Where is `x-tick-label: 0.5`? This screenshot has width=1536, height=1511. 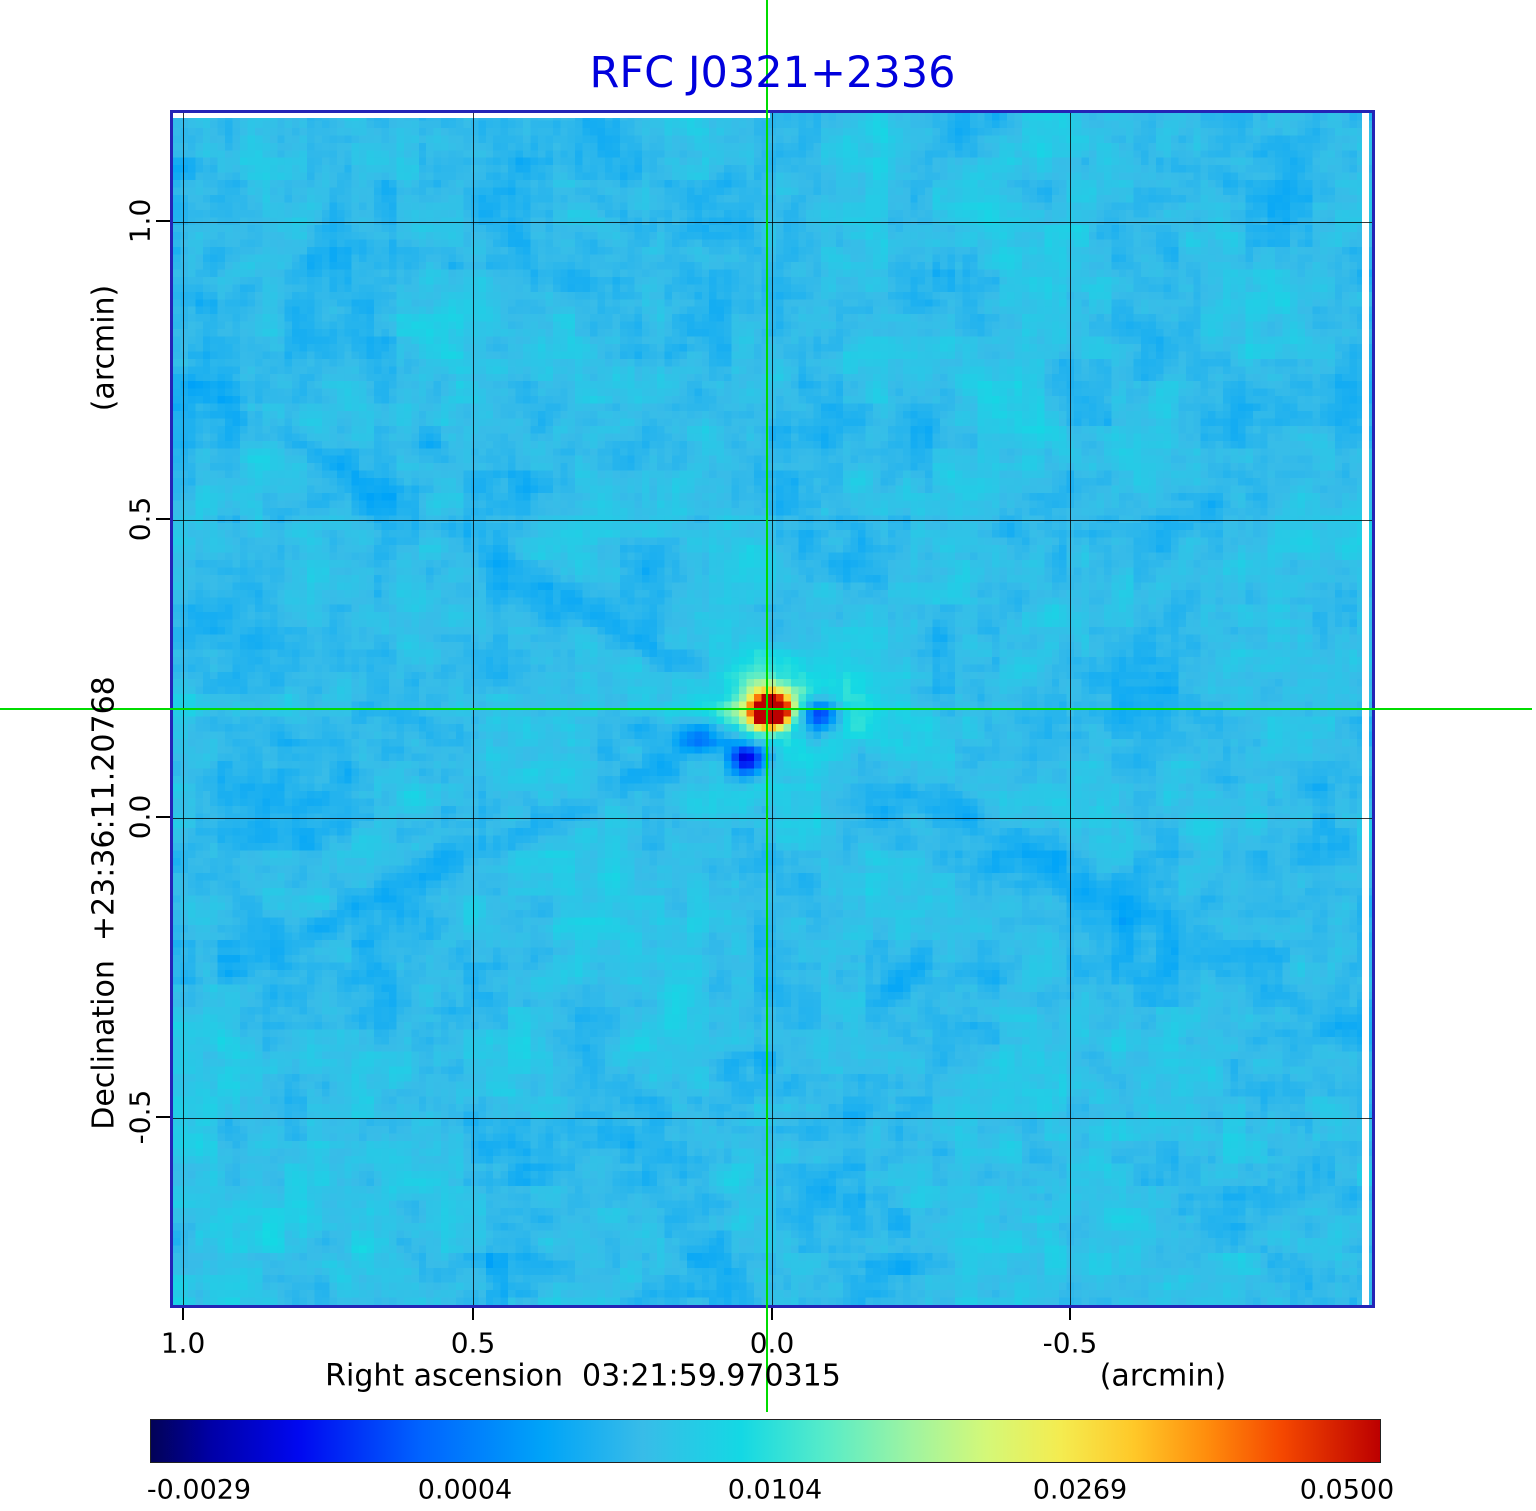
x-tick-label: 0.5 is located at coordinates (473, 1343).